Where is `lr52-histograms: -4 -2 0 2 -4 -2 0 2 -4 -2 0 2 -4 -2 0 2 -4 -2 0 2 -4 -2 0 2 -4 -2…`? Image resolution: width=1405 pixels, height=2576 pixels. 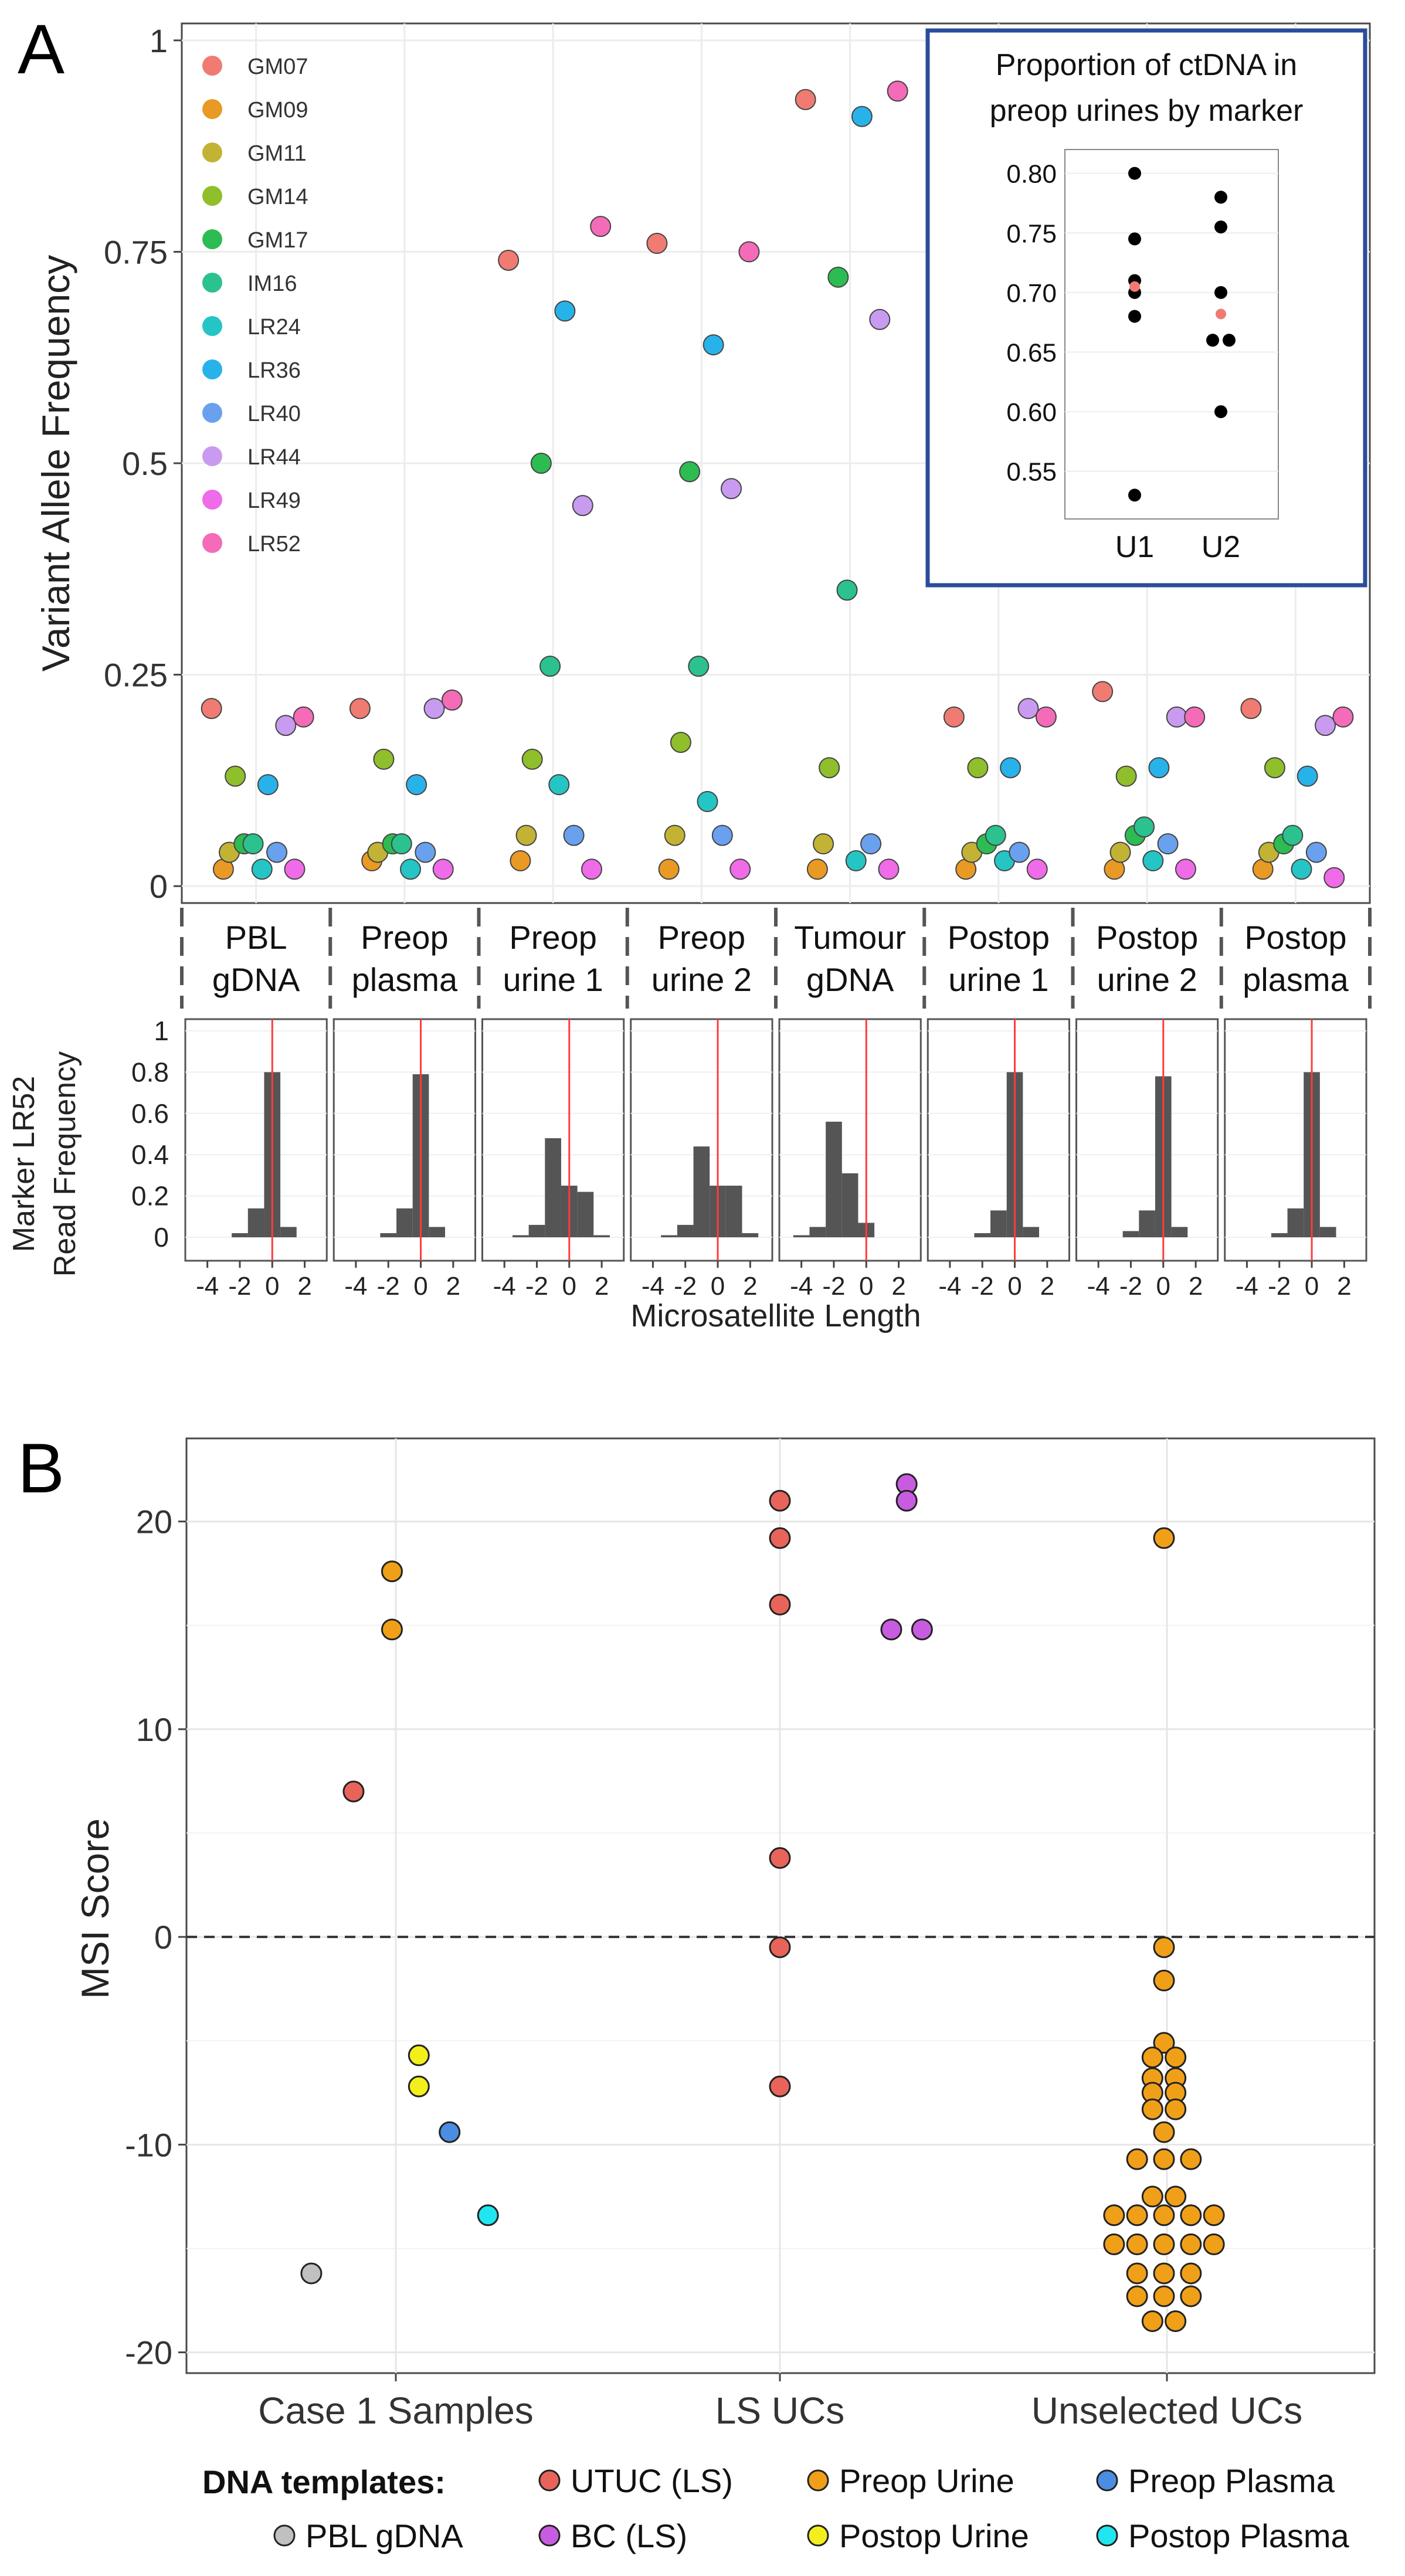 lr52-histograms: -4 -2 0 2 -4 -2 0 2 -4 -2 0 2 -4 -2 0 2 -4 -2 0 2 -4 -2 0 2 -4 -2… is located at coordinates (749, 1158).